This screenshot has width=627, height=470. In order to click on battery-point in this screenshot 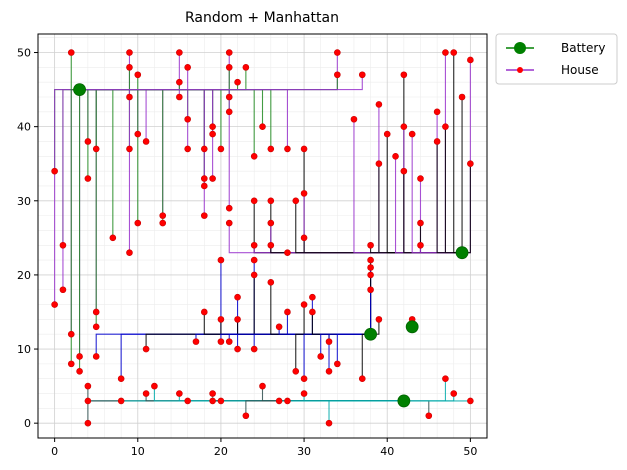, I will do `click(79, 89)`.